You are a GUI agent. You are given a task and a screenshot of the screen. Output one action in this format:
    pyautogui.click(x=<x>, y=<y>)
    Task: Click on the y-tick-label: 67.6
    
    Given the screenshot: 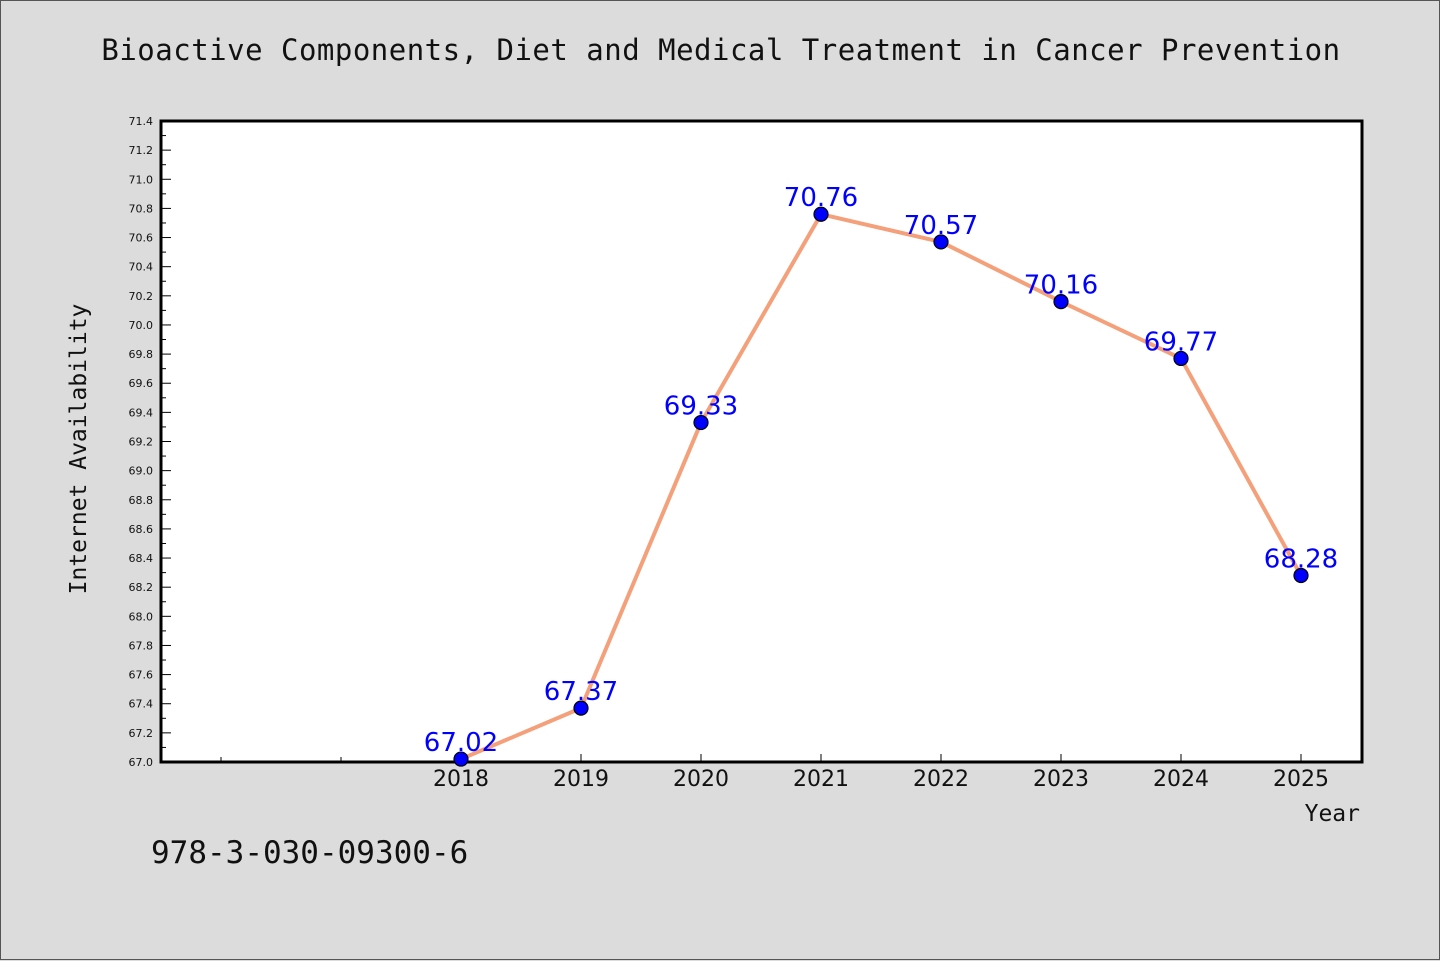 What is the action you would take?
    pyautogui.click(x=141, y=675)
    